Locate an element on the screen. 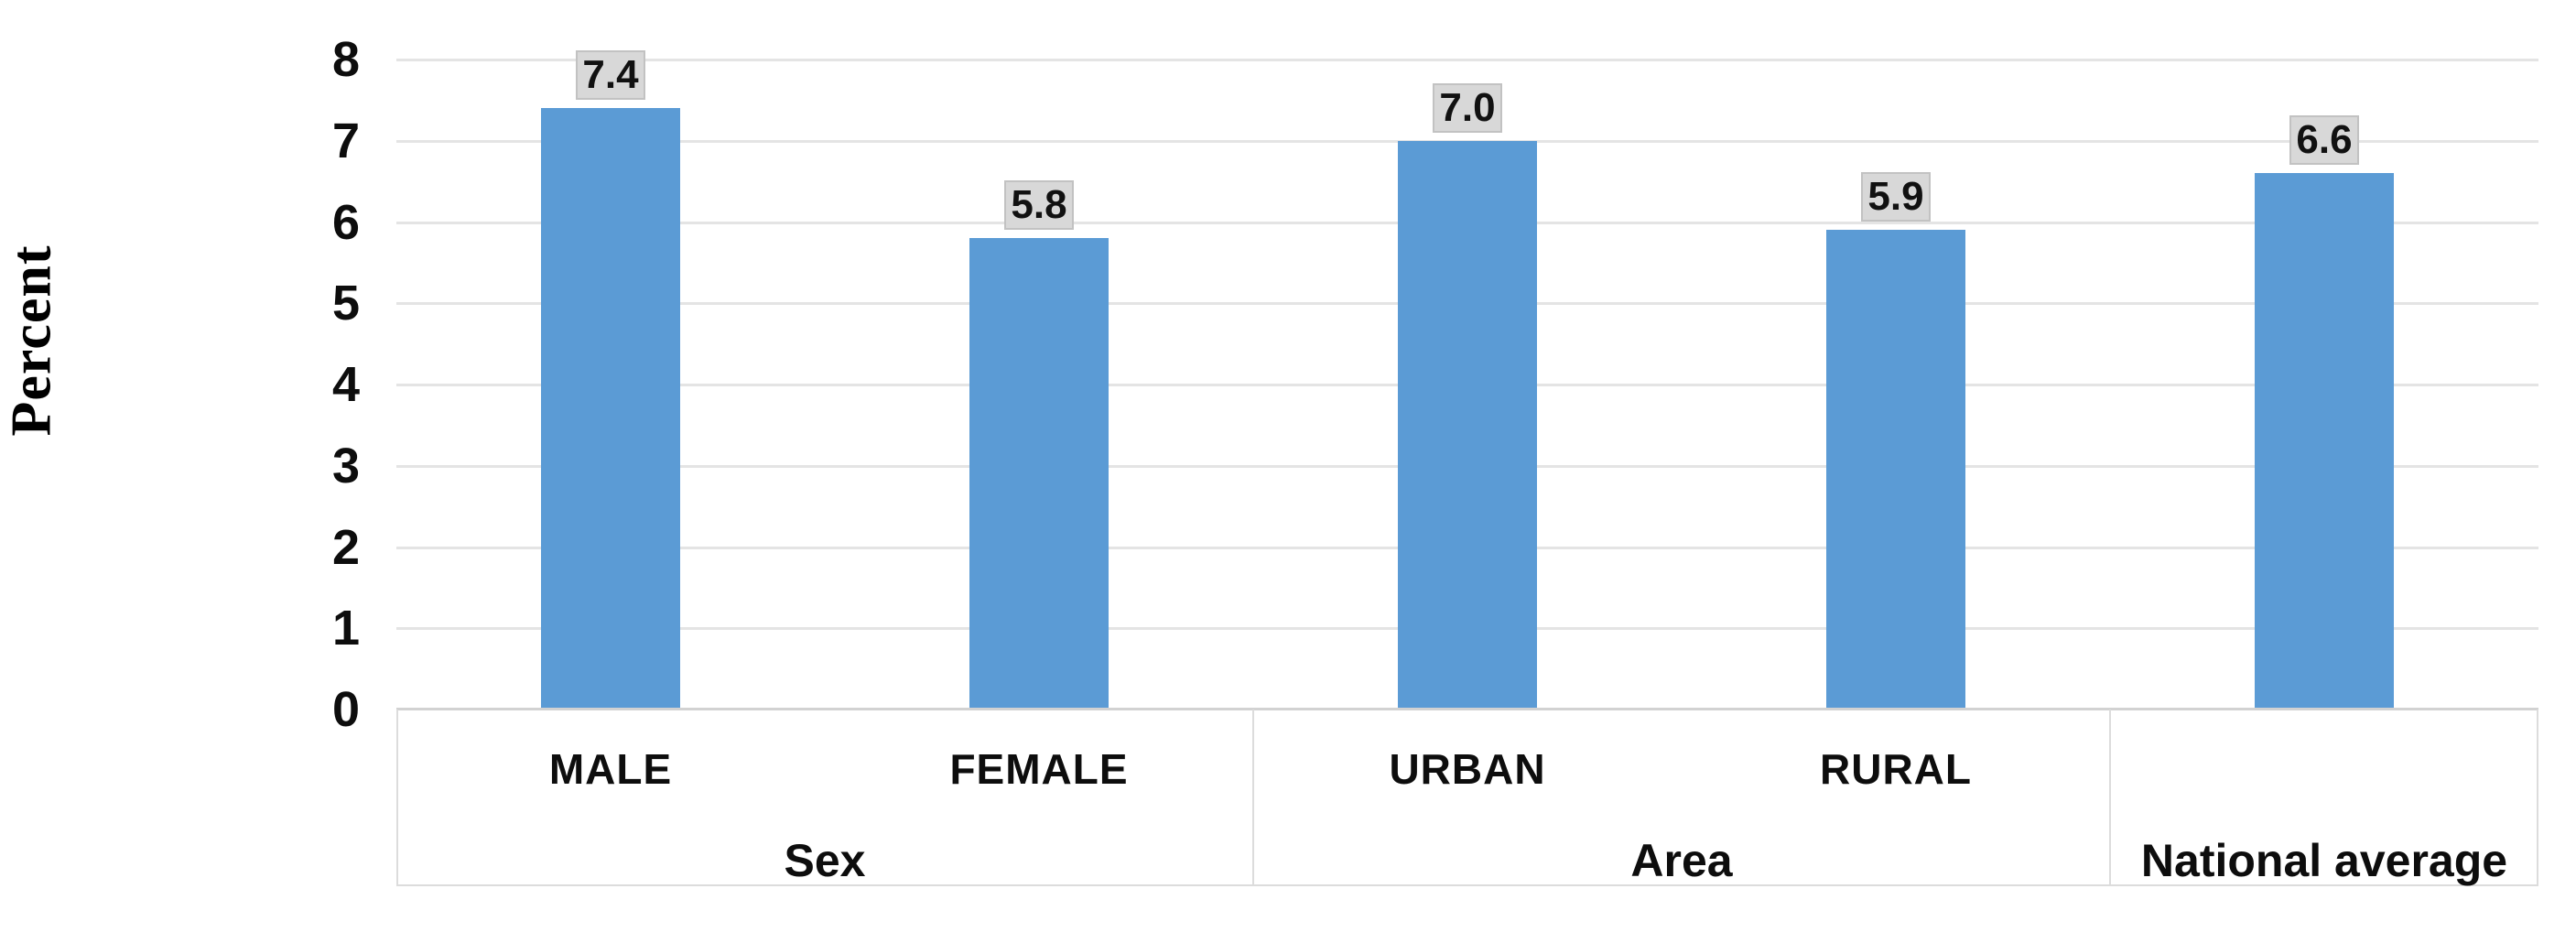 The height and width of the screenshot is (932, 2576). y-tick-label-0: 0 is located at coordinates (346, 709).